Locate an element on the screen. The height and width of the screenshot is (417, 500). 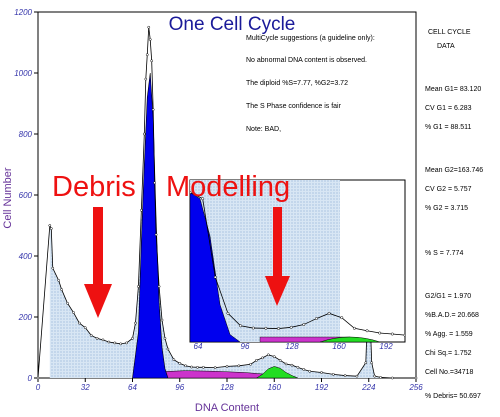
note-line-4: The S Phase confidence is fair is located at coordinates (294, 106).